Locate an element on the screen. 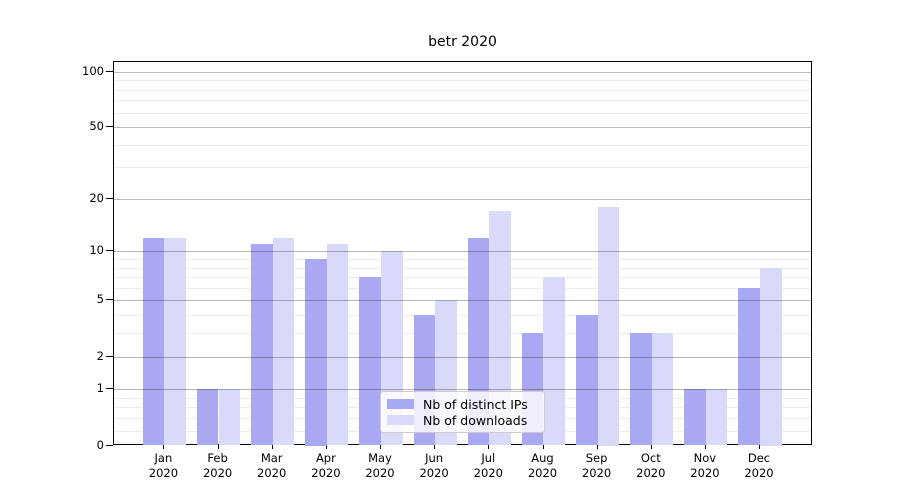  x-axis-tick-mark-oct is located at coordinates (651, 447).